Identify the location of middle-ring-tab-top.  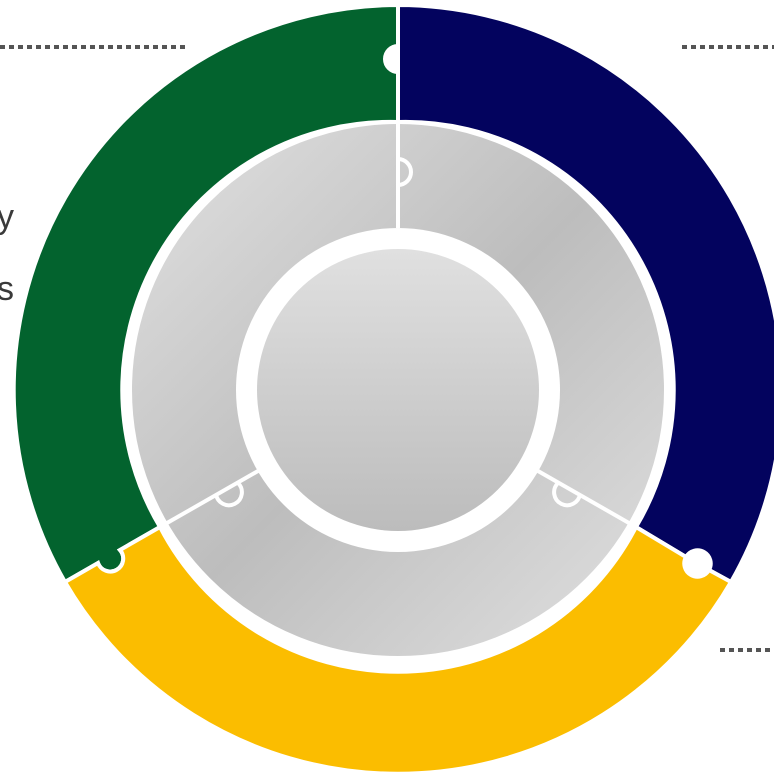
(405, 172).